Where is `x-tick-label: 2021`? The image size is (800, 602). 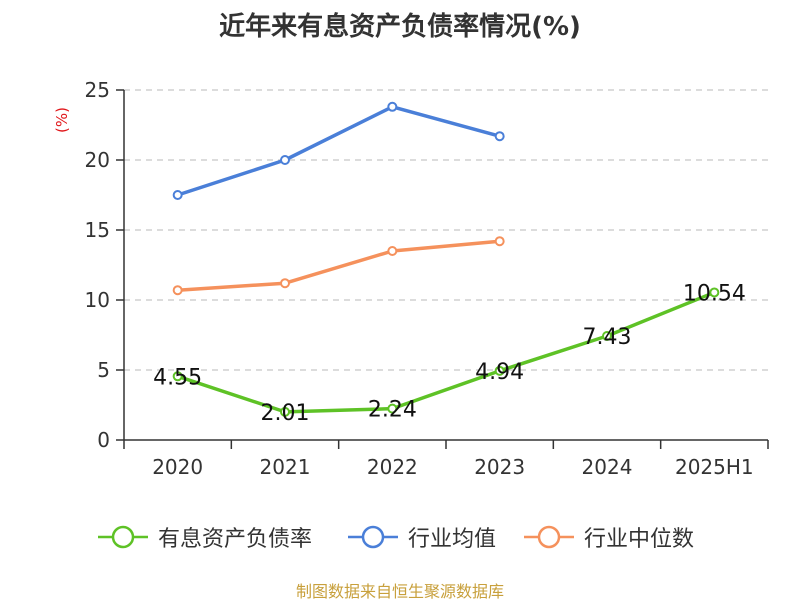
x-tick-label: 2021 is located at coordinates (285, 467).